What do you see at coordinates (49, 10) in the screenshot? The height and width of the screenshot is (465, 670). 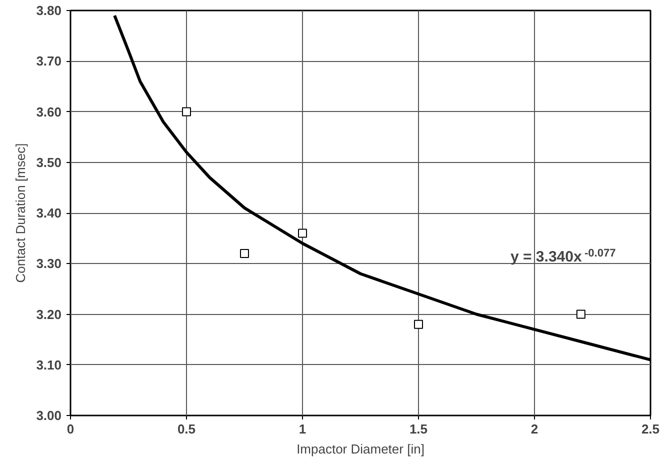 I see `y-tick-label: 3.80` at bounding box center [49, 10].